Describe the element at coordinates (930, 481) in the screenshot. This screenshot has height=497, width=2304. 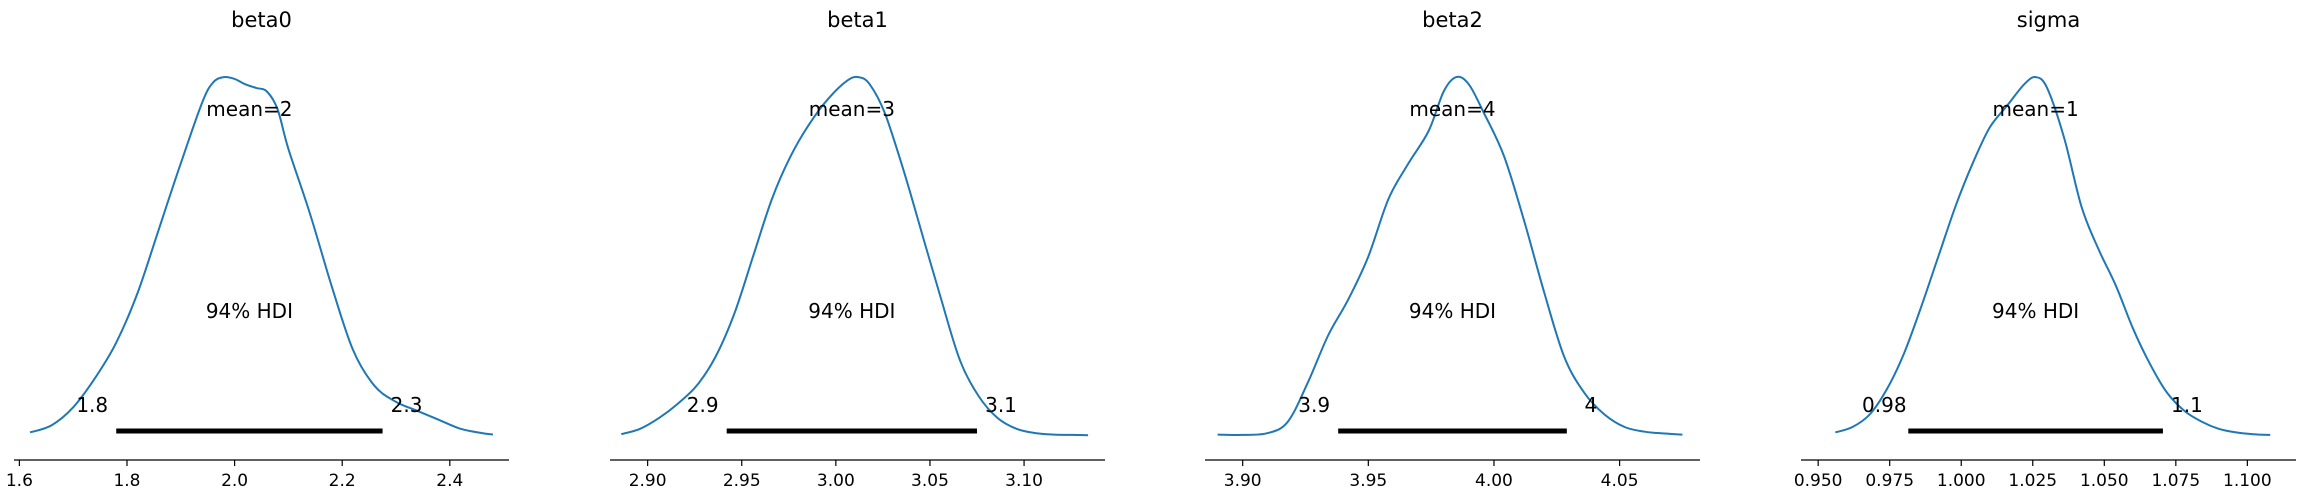
I see `x-tick-label: 3.05` at that location.